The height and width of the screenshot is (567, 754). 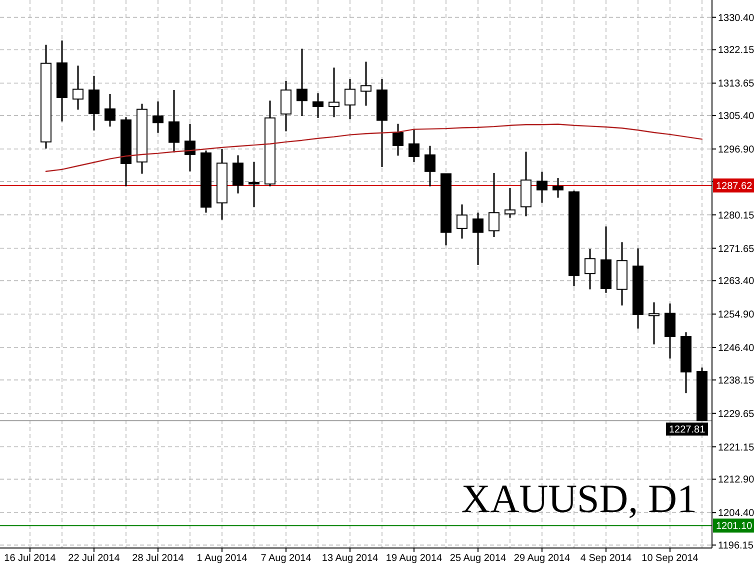 What do you see at coordinates (286, 558) in the screenshot?
I see `x-tick-label: 7 Aug 2014` at bounding box center [286, 558].